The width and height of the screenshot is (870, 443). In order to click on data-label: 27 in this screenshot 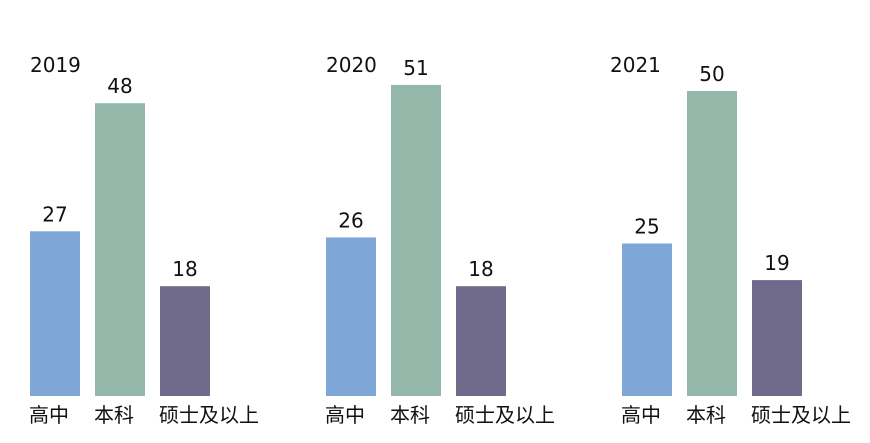, I will do `click(54, 214)`.